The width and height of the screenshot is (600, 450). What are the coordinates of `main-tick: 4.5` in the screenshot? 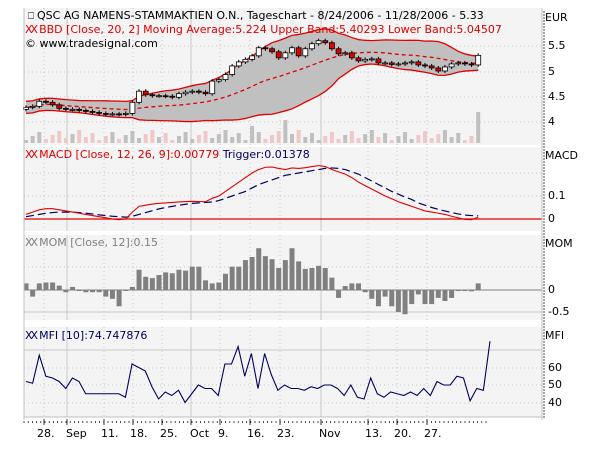 It's located at (557, 96).